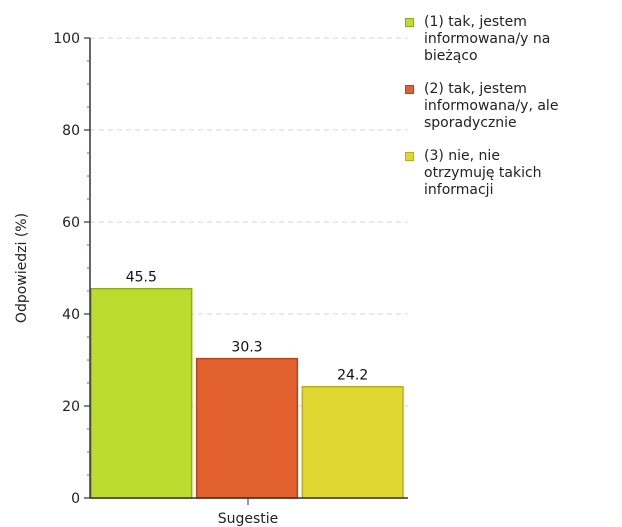 The height and width of the screenshot is (527, 622). Describe the element at coordinates (141, 278) in the screenshot. I see `bar-value-label-1: 45.5` at that location.